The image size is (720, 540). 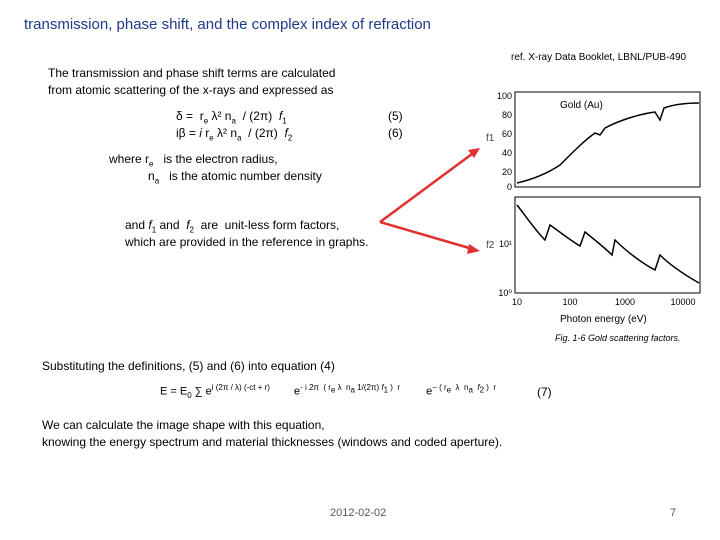 I want to click on page-number: 7, so click(x=673, y=513).